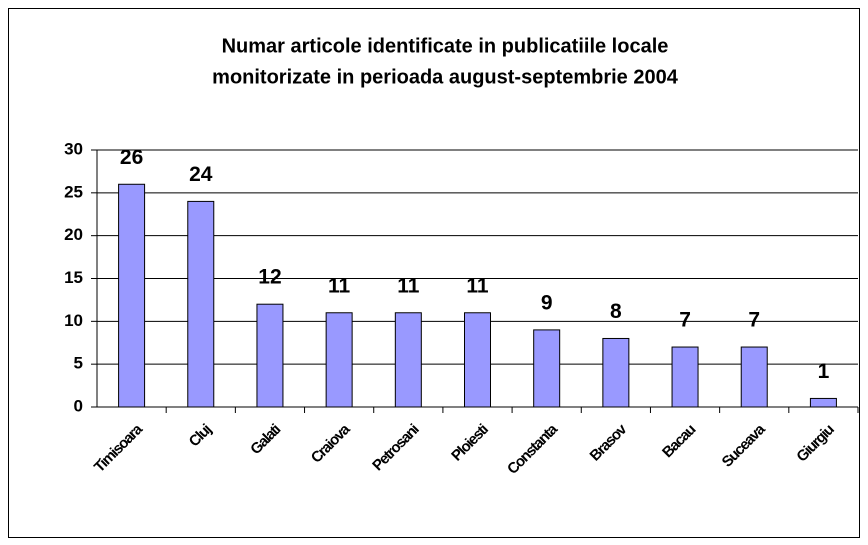 Image resolution: width=868 pixels, height=545 pixels. What do you see at coordinates (73, 277) in the screenshot?
I see `y-tick-label: 15` at bounding box center [73, 277].